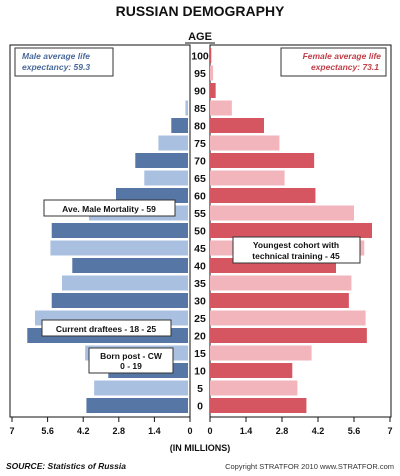  What do you see at coordinates (11, 431) in the screenshot?
I see `tick-label-male-5: 7` at bounding box center [11, 431].